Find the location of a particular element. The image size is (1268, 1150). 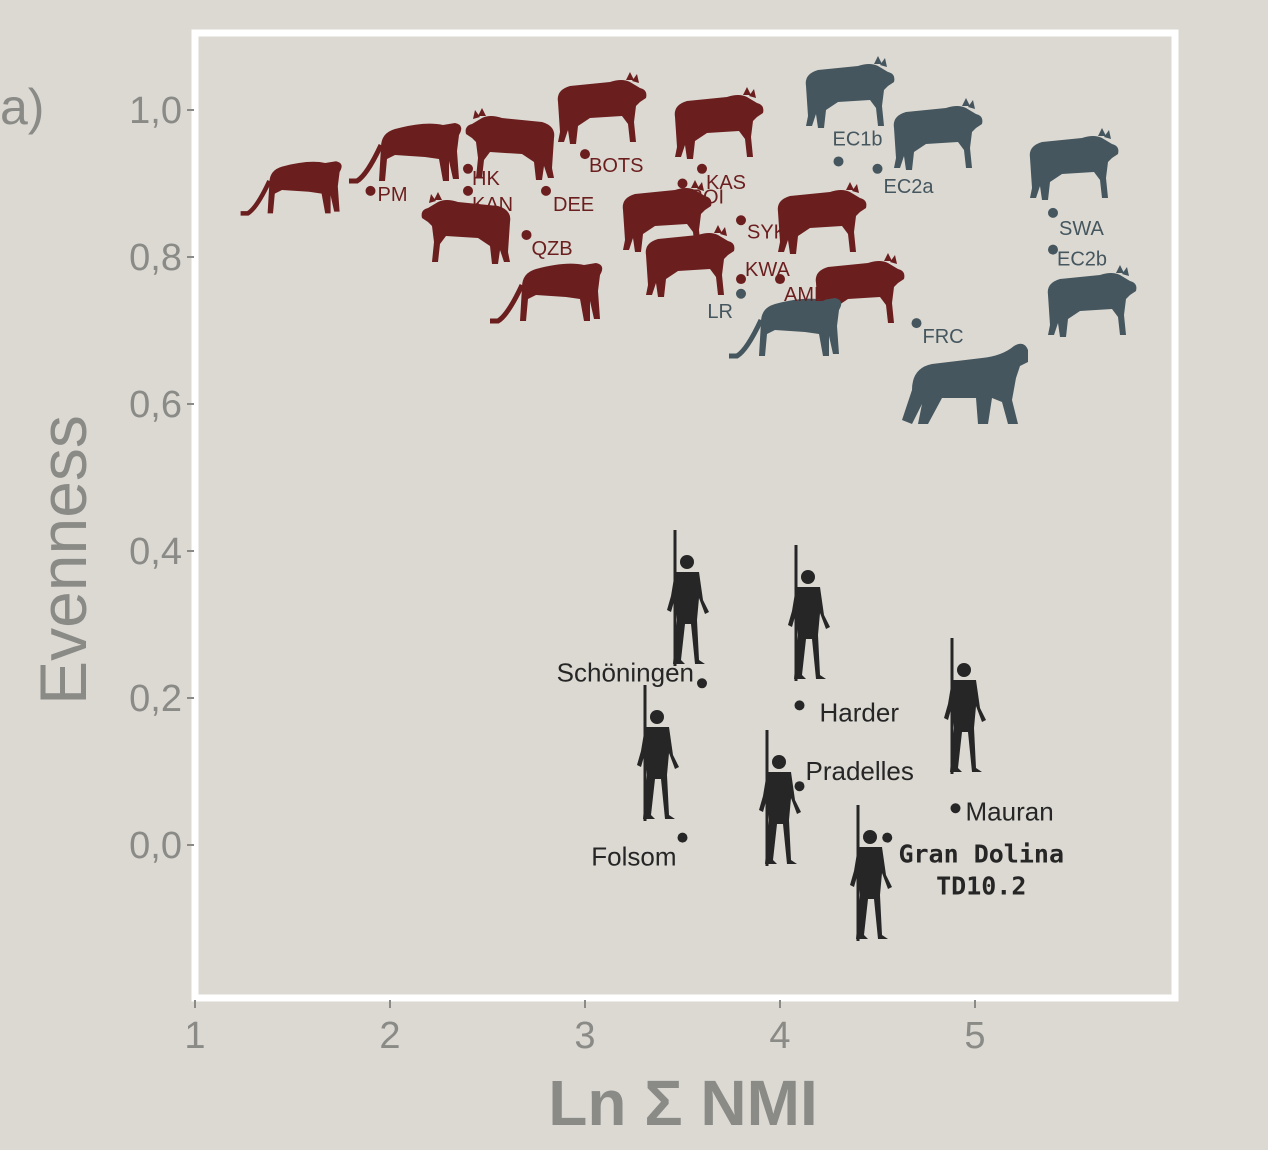

point-label: LR is located at coordinates (720, 312).